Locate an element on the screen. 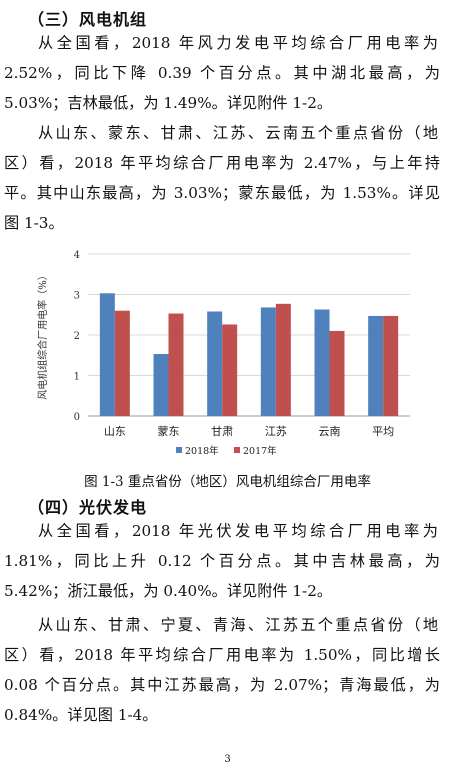 This screenshot has width=455, height=772. x-tick-label: 云南 is located at coordinates (330, 431).